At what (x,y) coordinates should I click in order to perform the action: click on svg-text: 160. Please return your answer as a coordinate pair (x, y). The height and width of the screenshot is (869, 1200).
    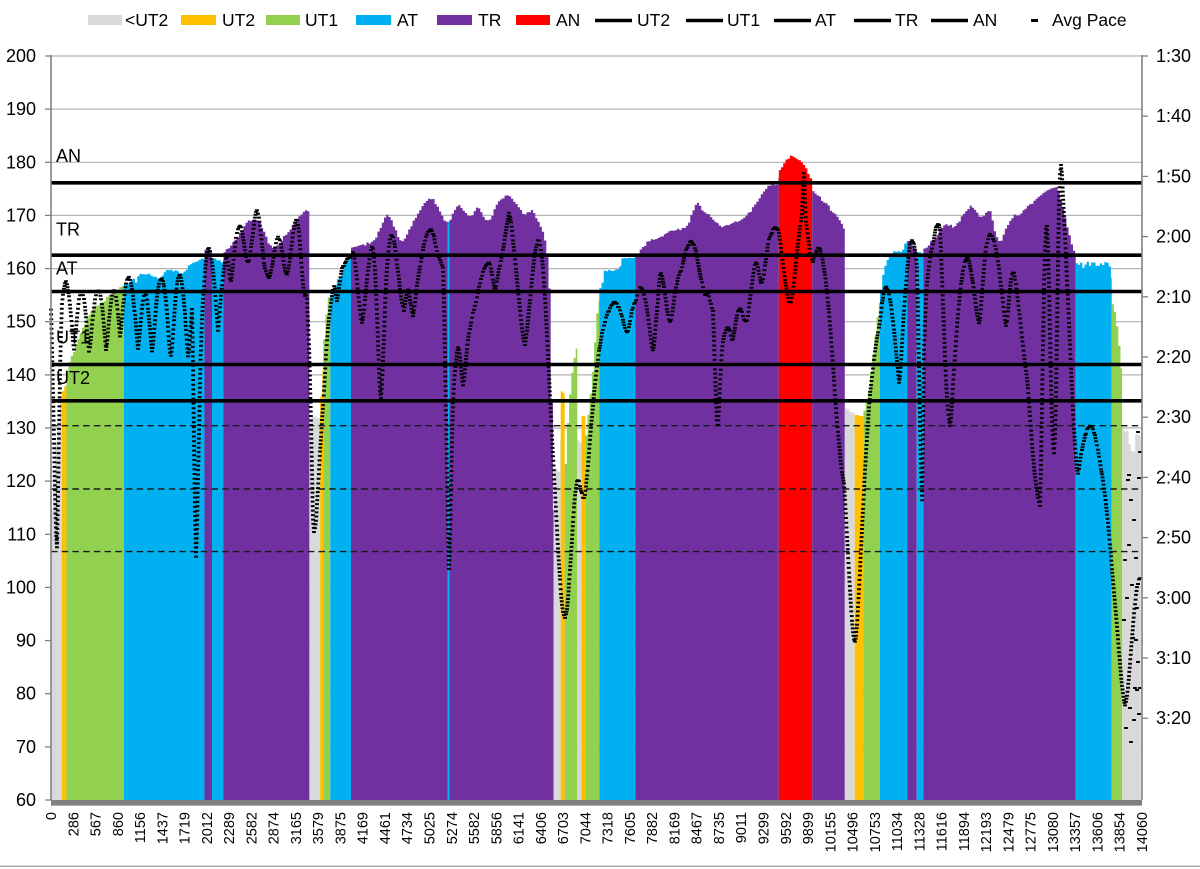
    Looking at the image, I should click on (21, 269).